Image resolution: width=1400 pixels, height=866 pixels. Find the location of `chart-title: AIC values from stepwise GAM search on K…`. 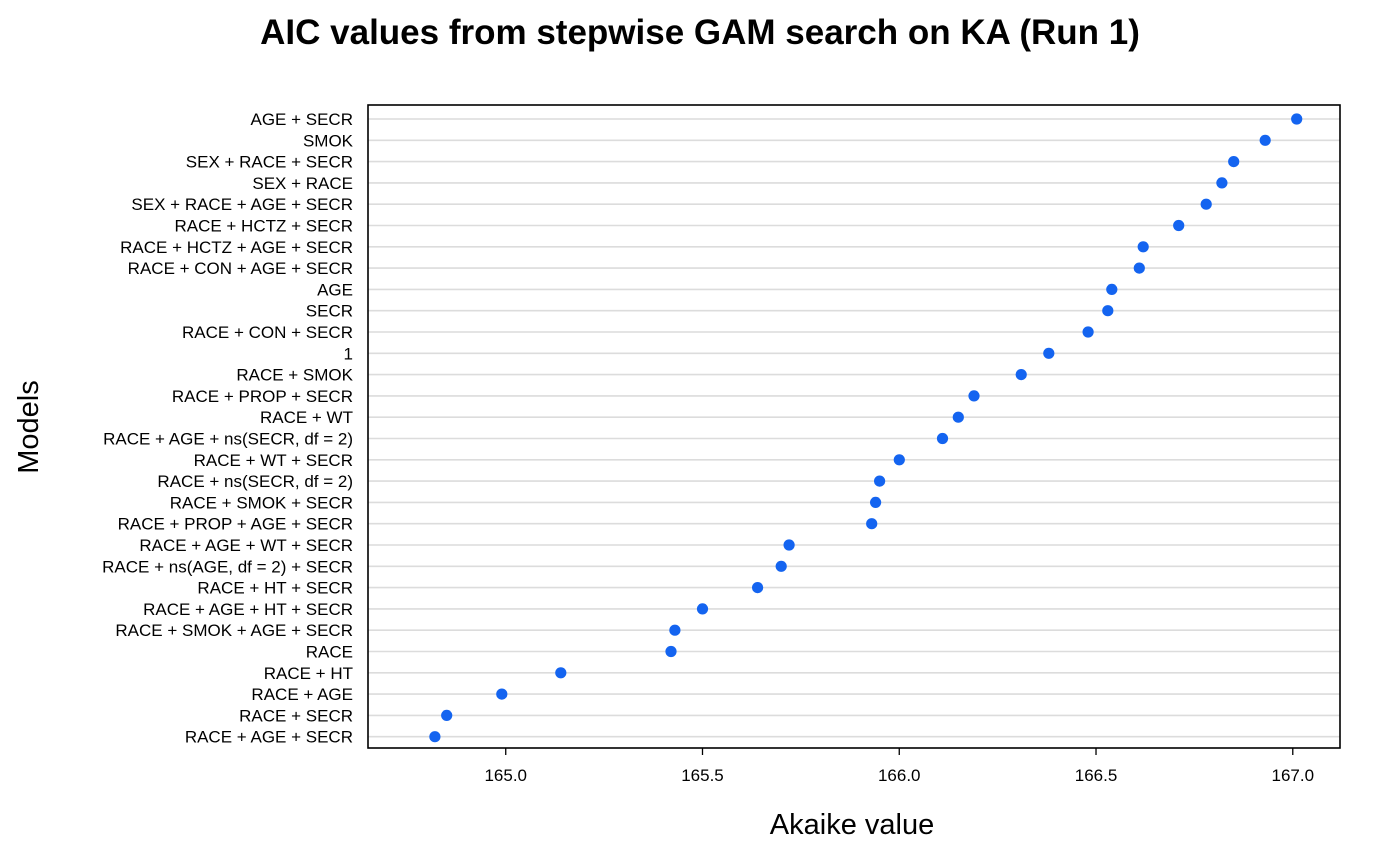

chart-title: AIC values from stepwise GAM search on K… is located at coordinates (700, 32).